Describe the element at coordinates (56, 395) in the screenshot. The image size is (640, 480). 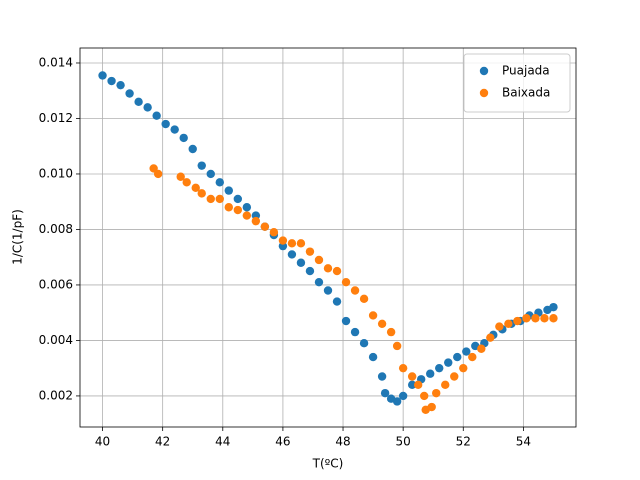
I see `y-tick-label: 0.002` at that location.